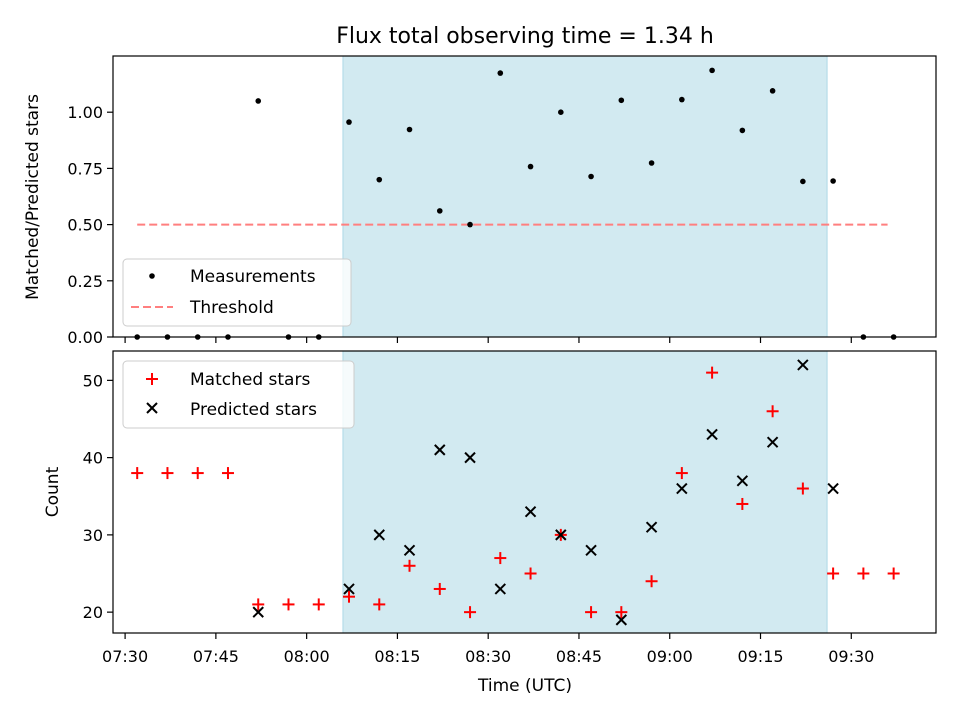 Image resolution: width=960 pixels, height=720 pixels. I want to click on x-tick-label: 09:15, so click(760, 656).